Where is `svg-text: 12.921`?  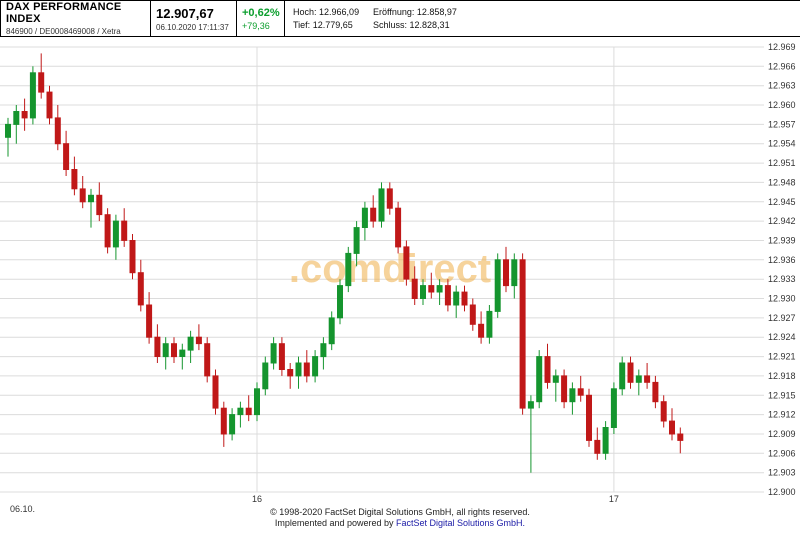 svg-text: 12.921 is located at coordinates (782, 357).